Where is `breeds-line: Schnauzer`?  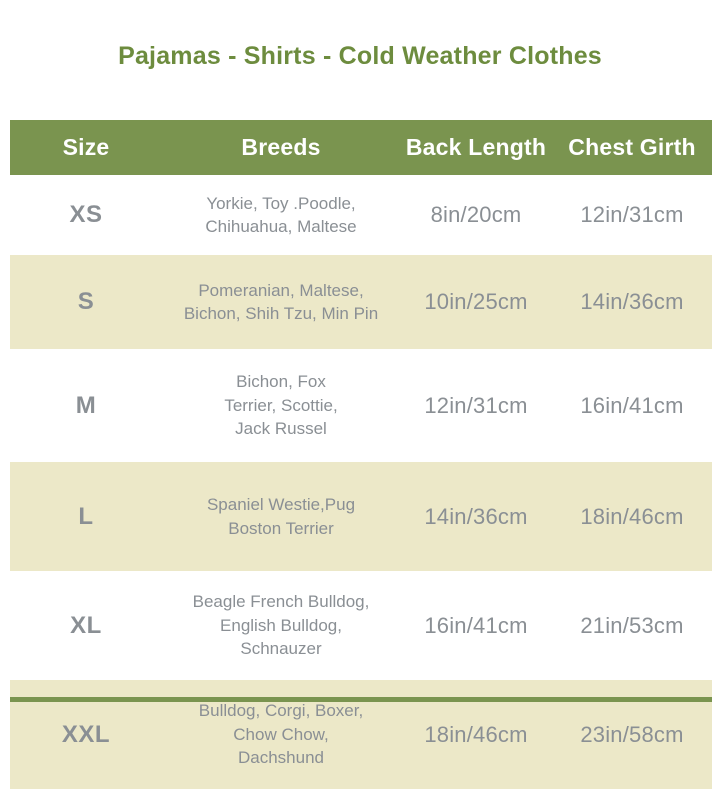
breeds-line: Schnauzer is located at coordinates (281, 649).